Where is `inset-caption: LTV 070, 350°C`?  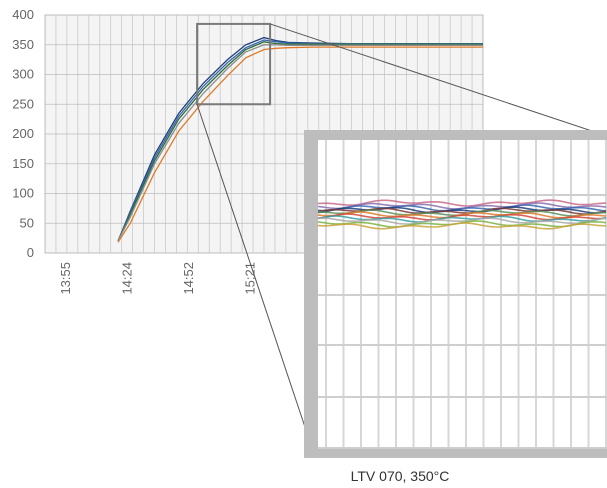 inset-caption: LTV 070, 350°C is located at coordinates (400, 476).